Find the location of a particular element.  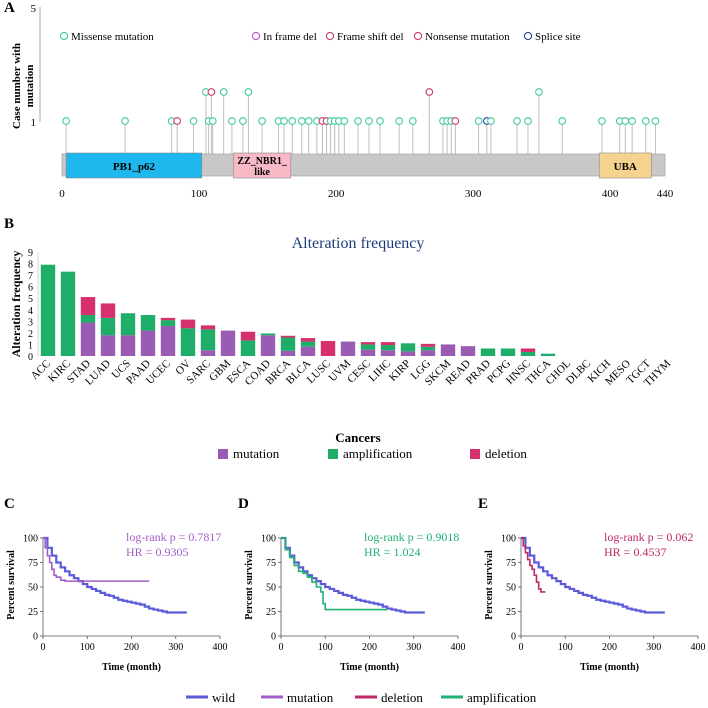

bar-ytick: 3 is located at coordinates (30, 322).